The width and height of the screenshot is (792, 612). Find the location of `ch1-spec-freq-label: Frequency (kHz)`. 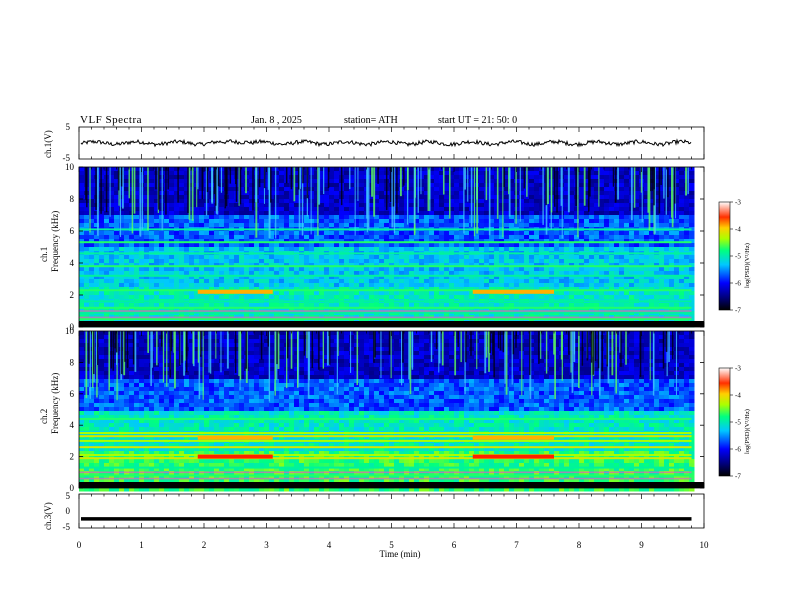

ch1-spec-freq-label: Frequency (kHz) is located at coordinates (55, 241).